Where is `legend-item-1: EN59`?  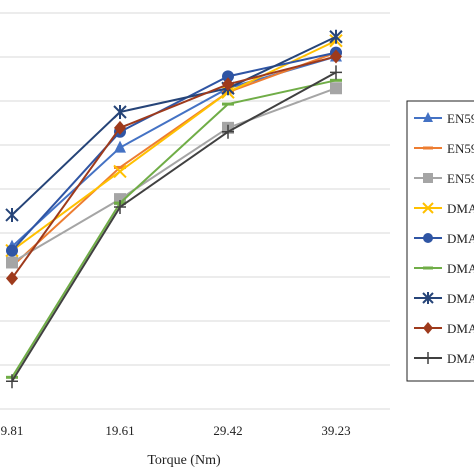
legend-item-1: EN59 is located at coordinates (444, 118).